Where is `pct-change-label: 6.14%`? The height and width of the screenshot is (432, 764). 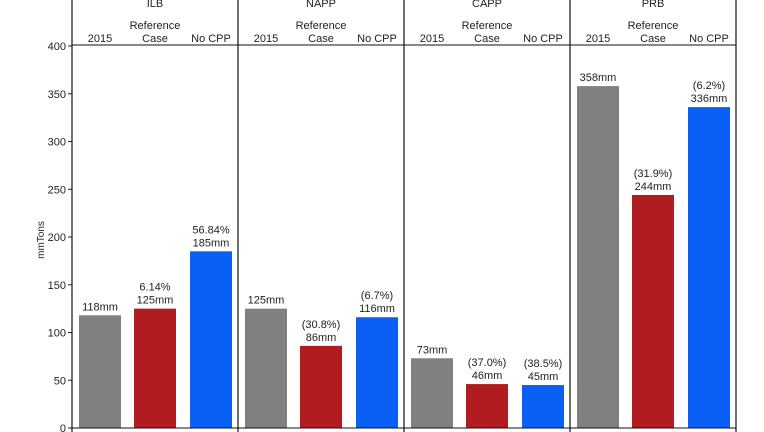
pct-change-label: 6.14% is located at coordinates (154, 288).